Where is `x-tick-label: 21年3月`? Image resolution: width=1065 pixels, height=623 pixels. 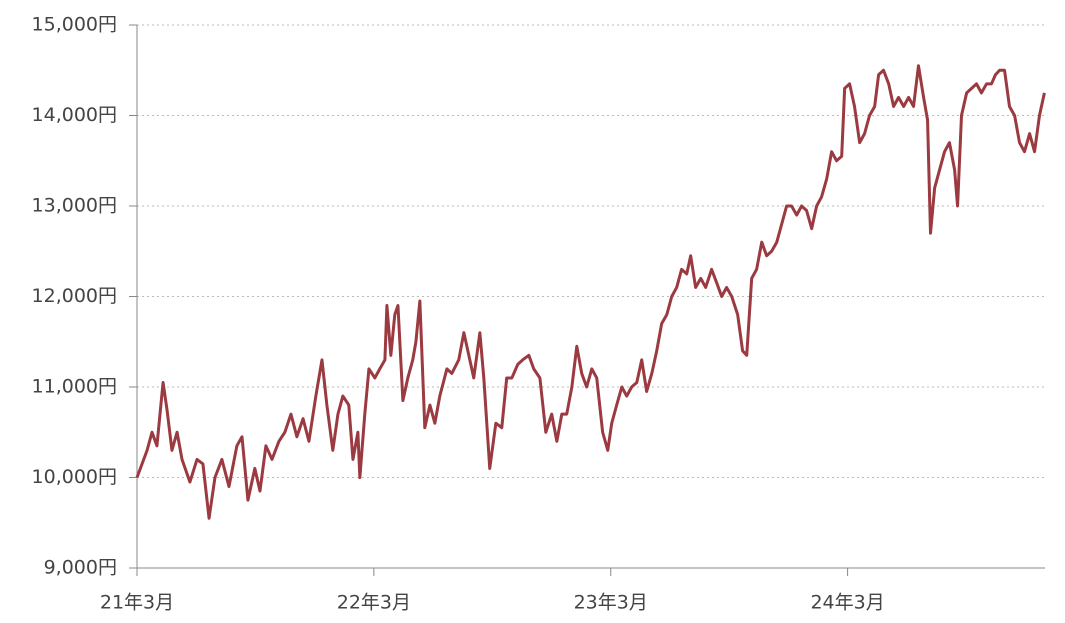 x-tick-label: 21年3月 is located at coordinates (137, 603).